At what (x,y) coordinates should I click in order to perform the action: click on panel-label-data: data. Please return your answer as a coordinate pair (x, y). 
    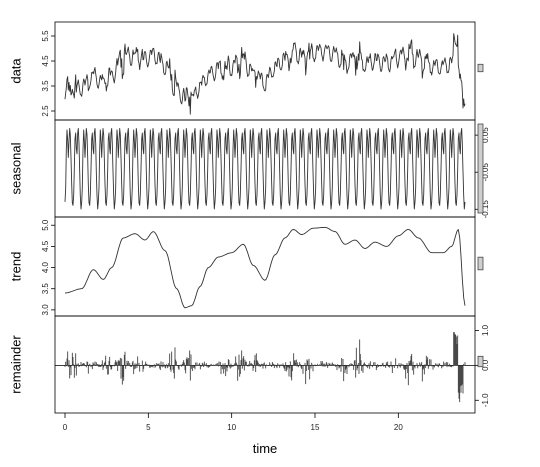
    Looking at the image, I should click on (16, 71).